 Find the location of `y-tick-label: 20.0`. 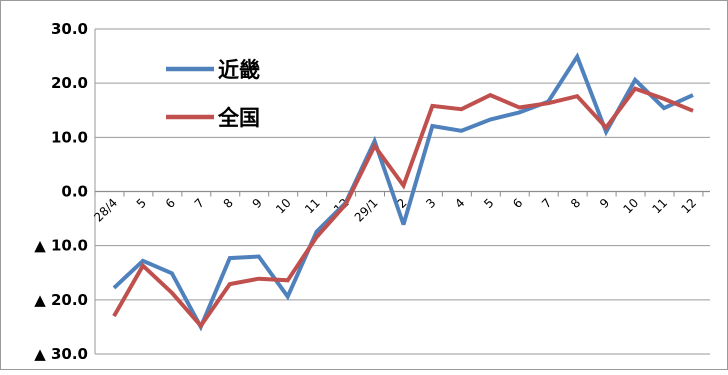

y-tick-label: 20.0 is located at coordinates (69, 83).